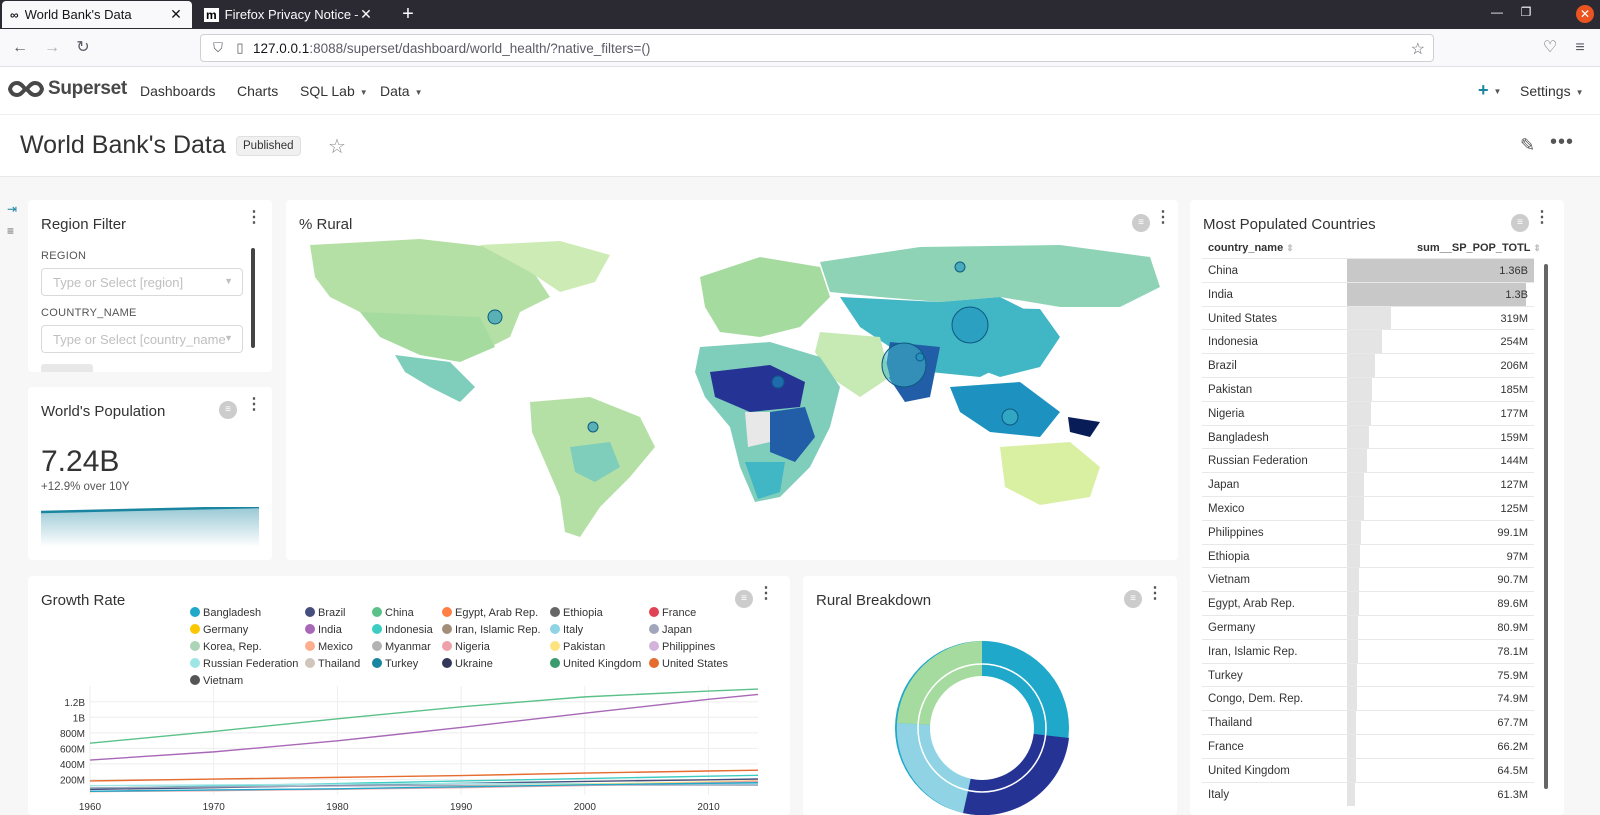 This screenshot has width=1600, height=815. I want to click on expand-filters-icon: ⇥, so click(12, 209).